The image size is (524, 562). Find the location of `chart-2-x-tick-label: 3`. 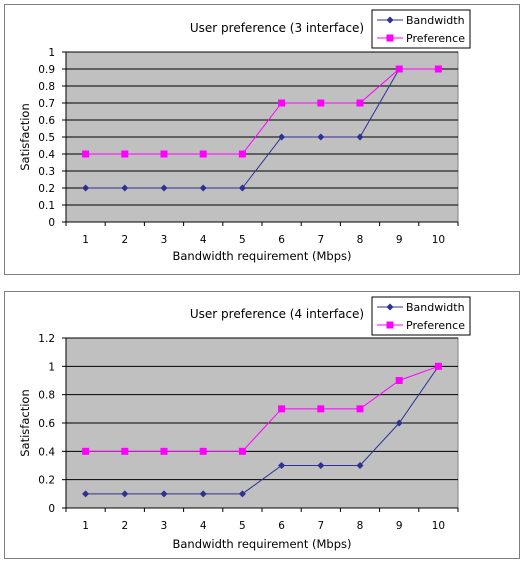

chart-2-x-tick-label: 3 is located at coordinates (164, 526).